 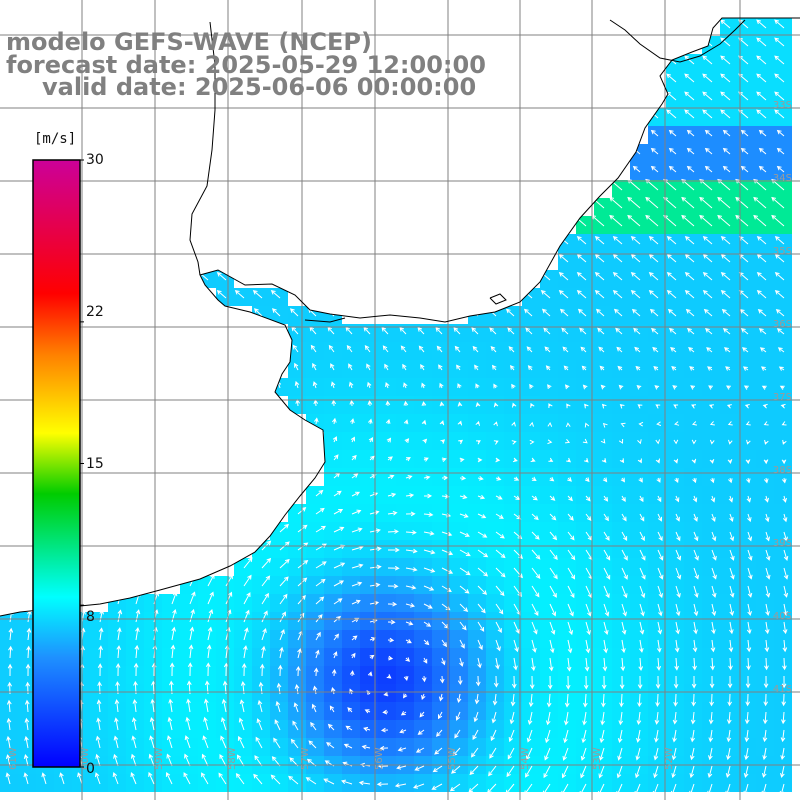 I want to click on lon-label: 55W, so click(x=452, y=758).